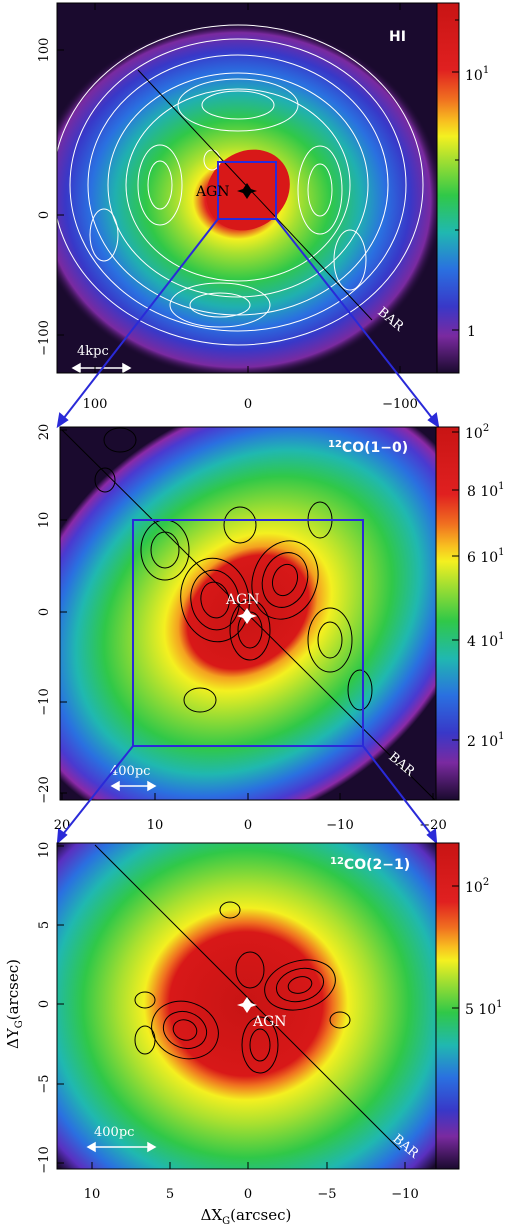 Image resolution: width=523 pixels, height=1226 pixels. Describe the element at coordinates (44, 50) in the screenshot. I see `hi-ytick-0: 100` at that location.